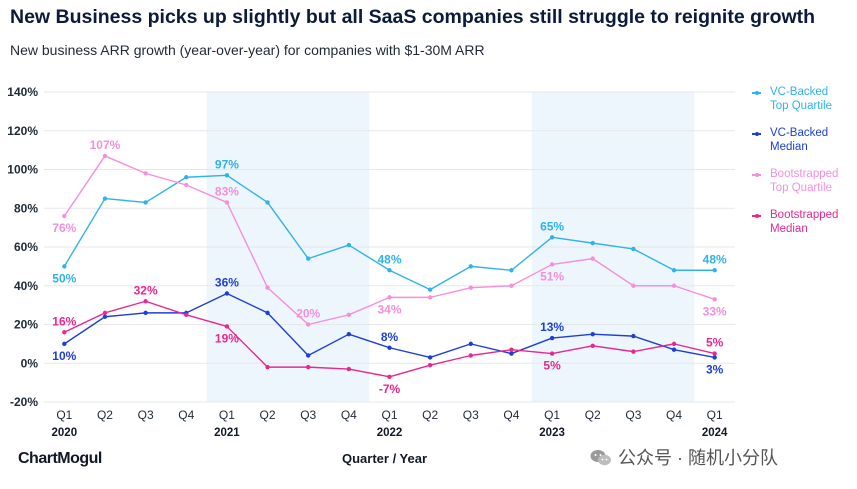  I want to click on data-label: 32%, so click(146, 290).